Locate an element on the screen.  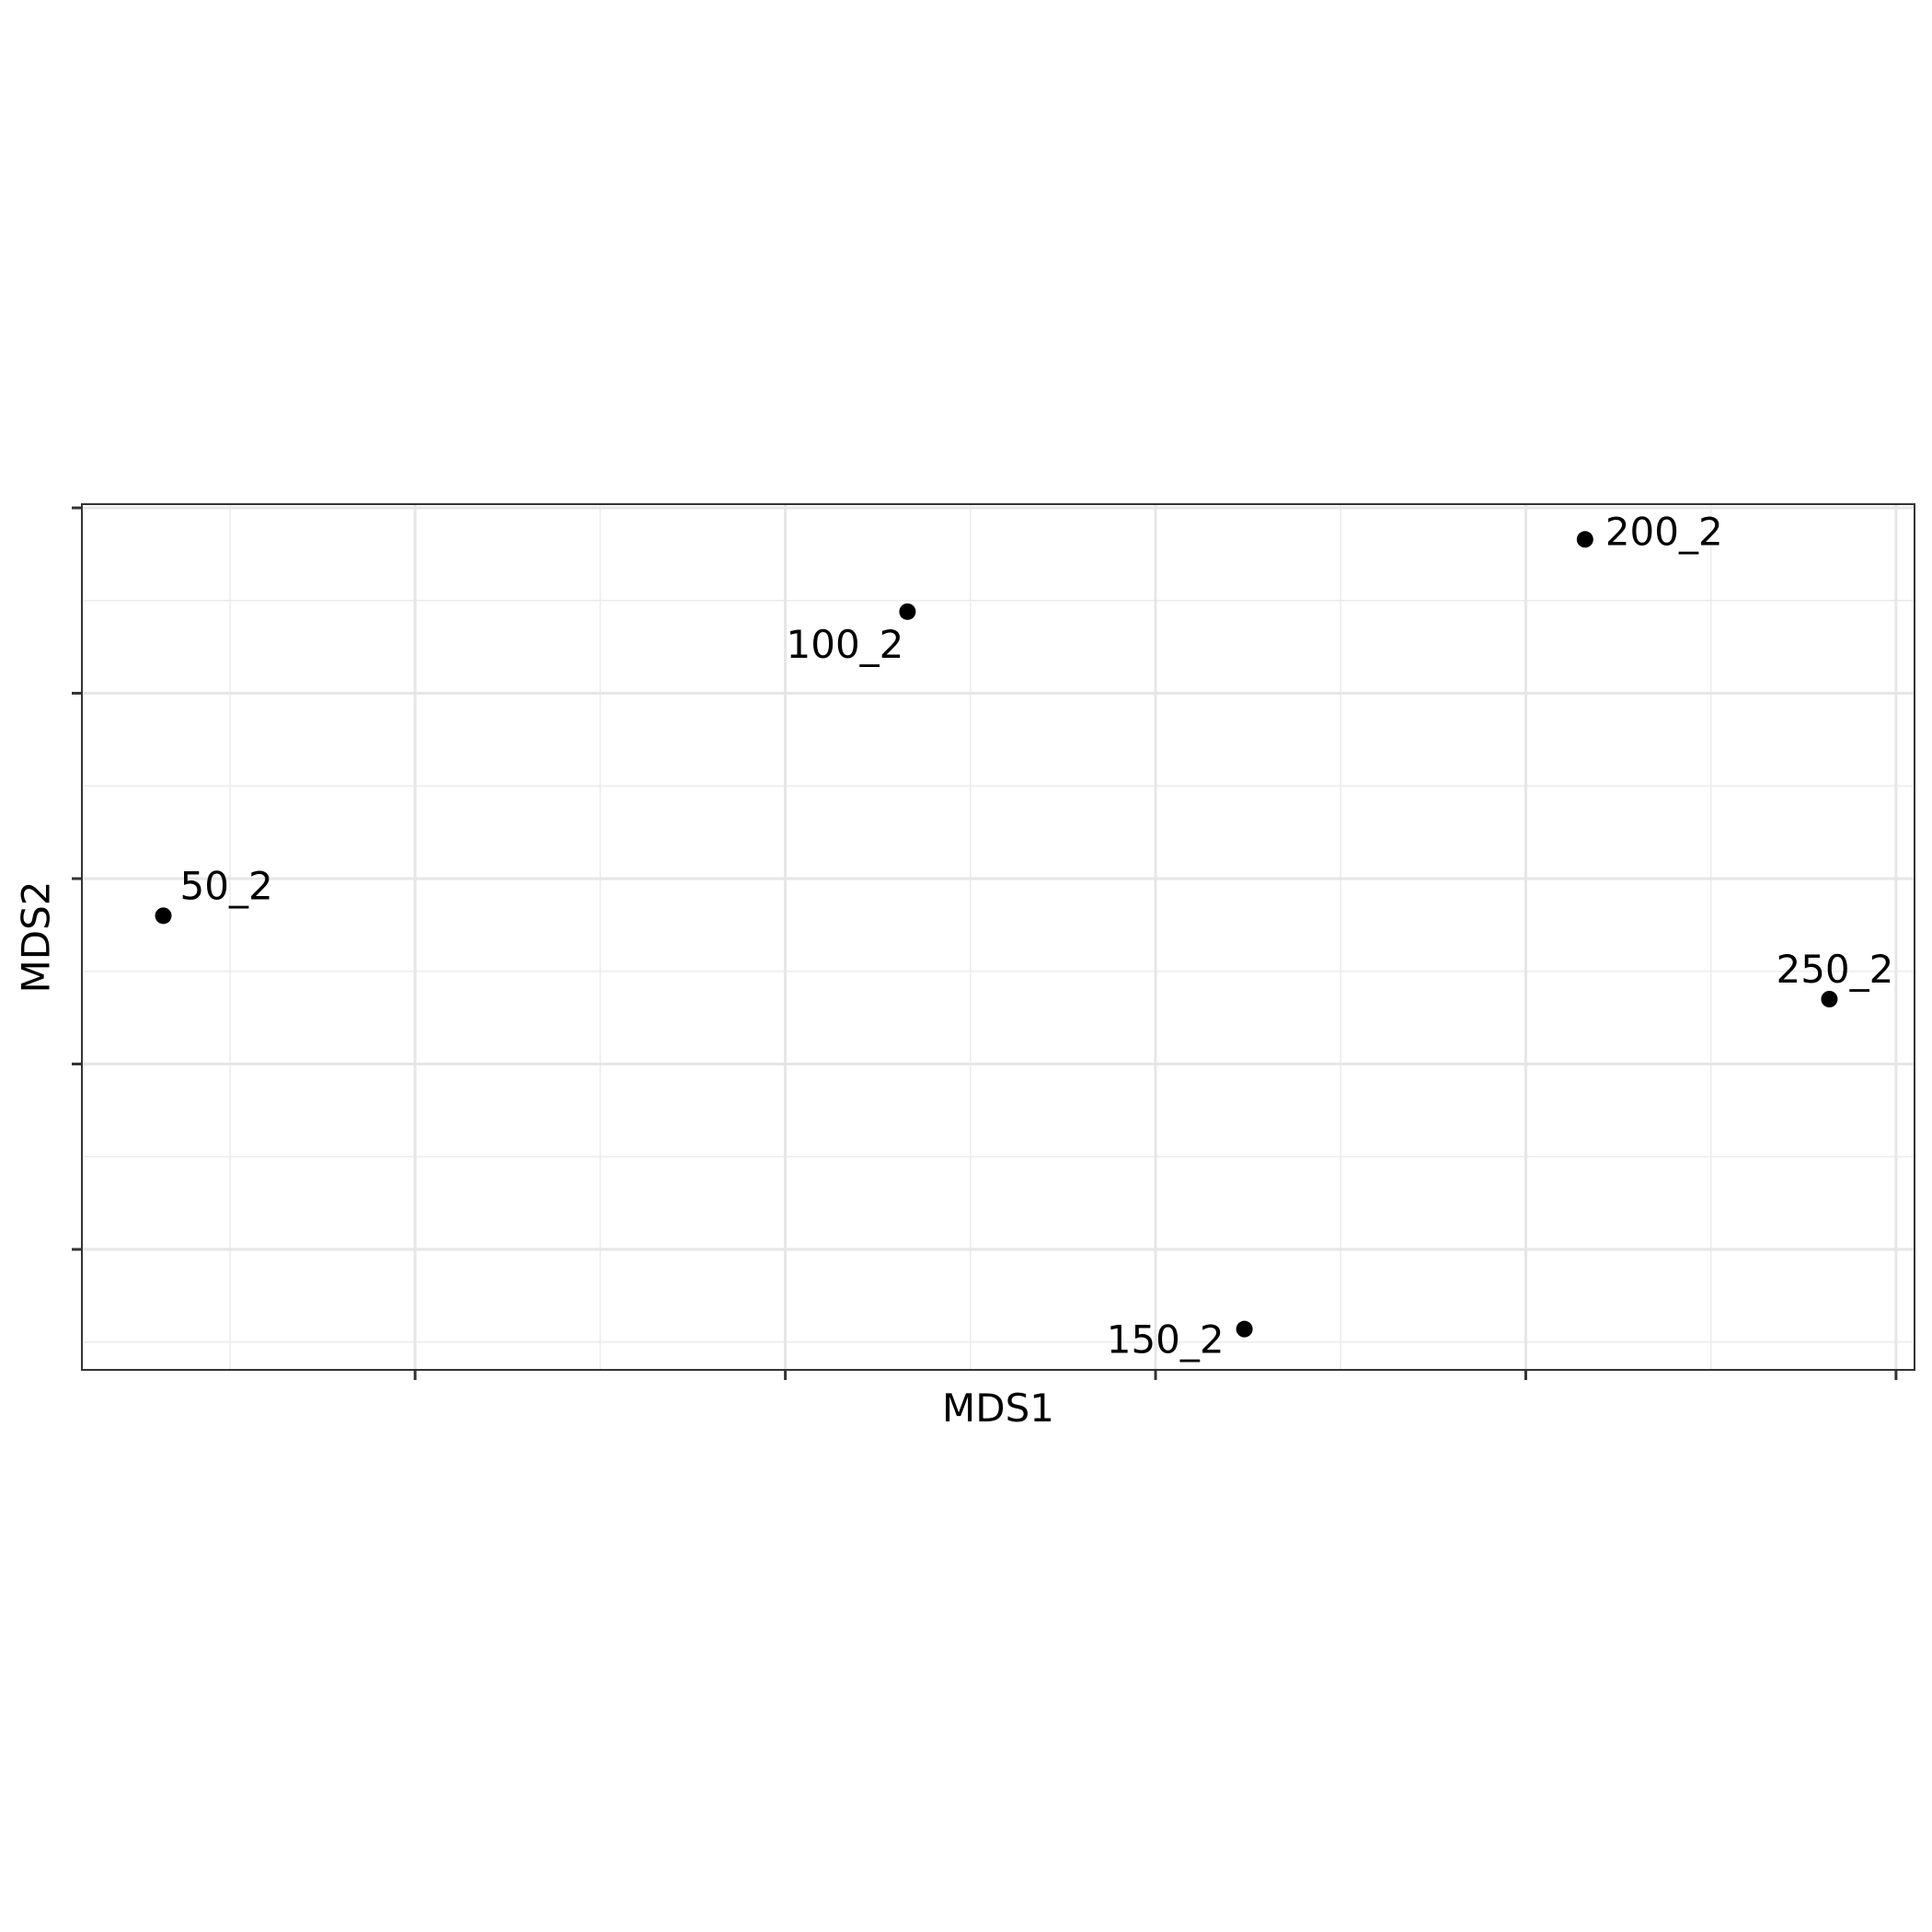
point-label: 150_2 is located at coordinates (1166, 1340).